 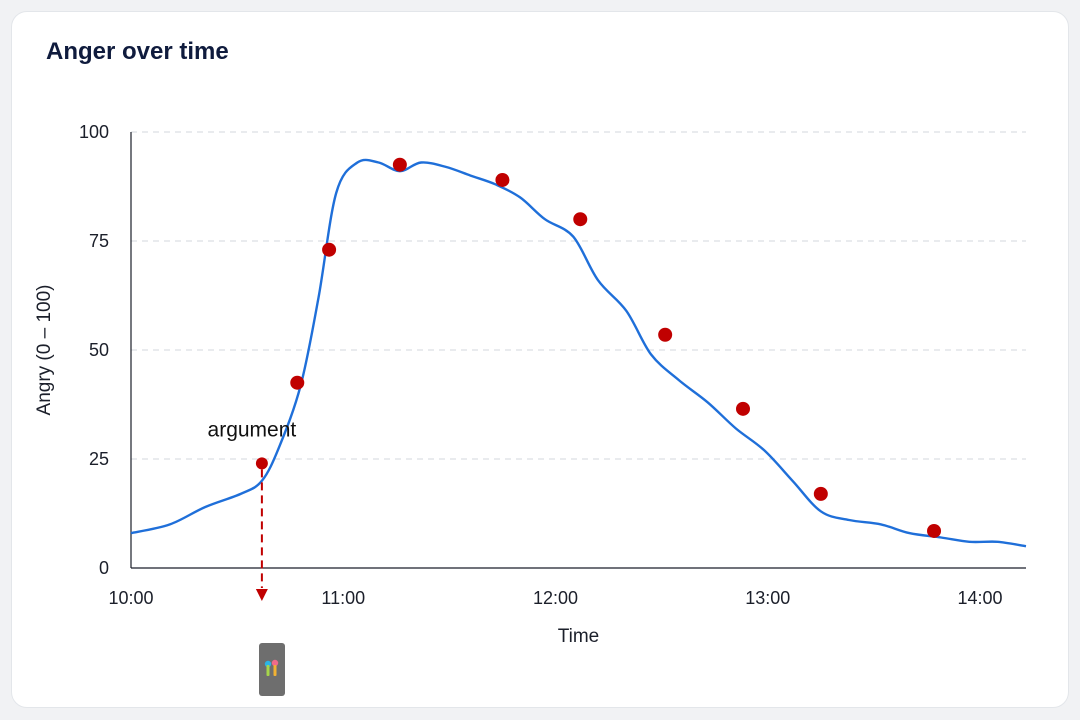 What do you see at coordinates (579, 636) in the screenshot?
I see `x-axis-title: Time` at bounding box center [579, 636].